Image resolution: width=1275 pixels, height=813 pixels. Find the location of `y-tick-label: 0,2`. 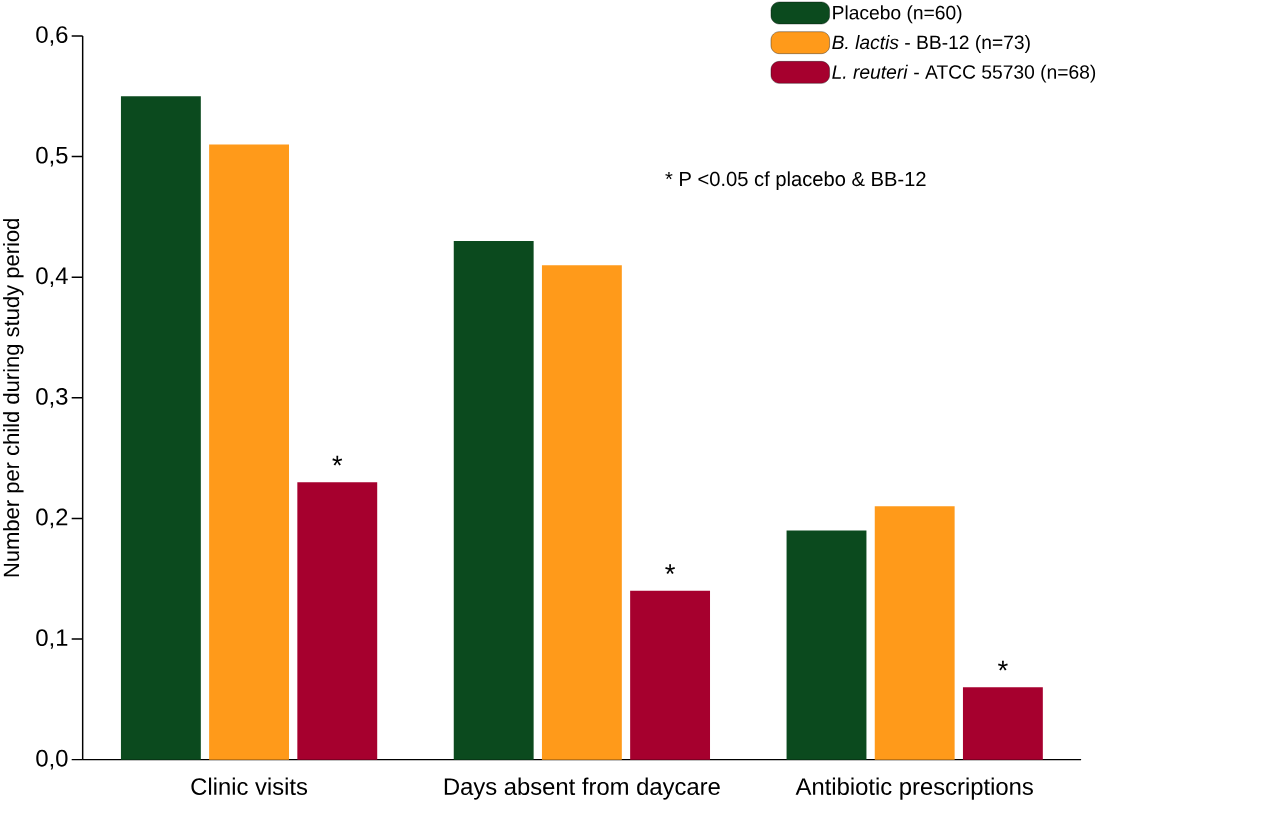

y-tick-label: 0,2 is located at coordinates (52, 518).